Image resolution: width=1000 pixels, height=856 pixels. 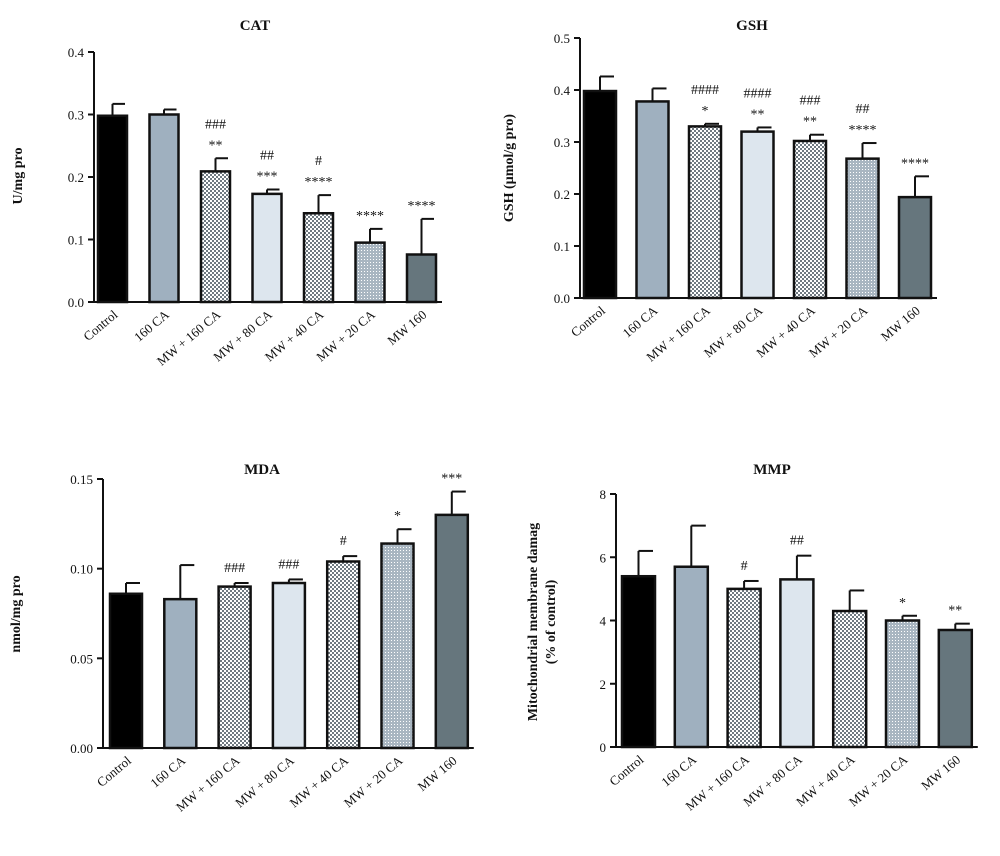 I want to click on y-tick-label: 4, so click(x=603, y=621).